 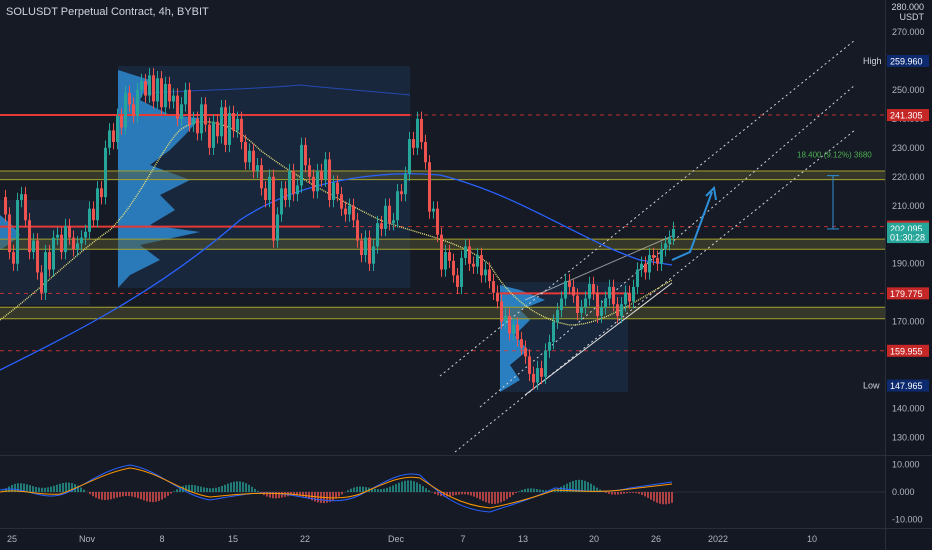 I want to click on currency-label: USDT, so click(x=912, y=17).